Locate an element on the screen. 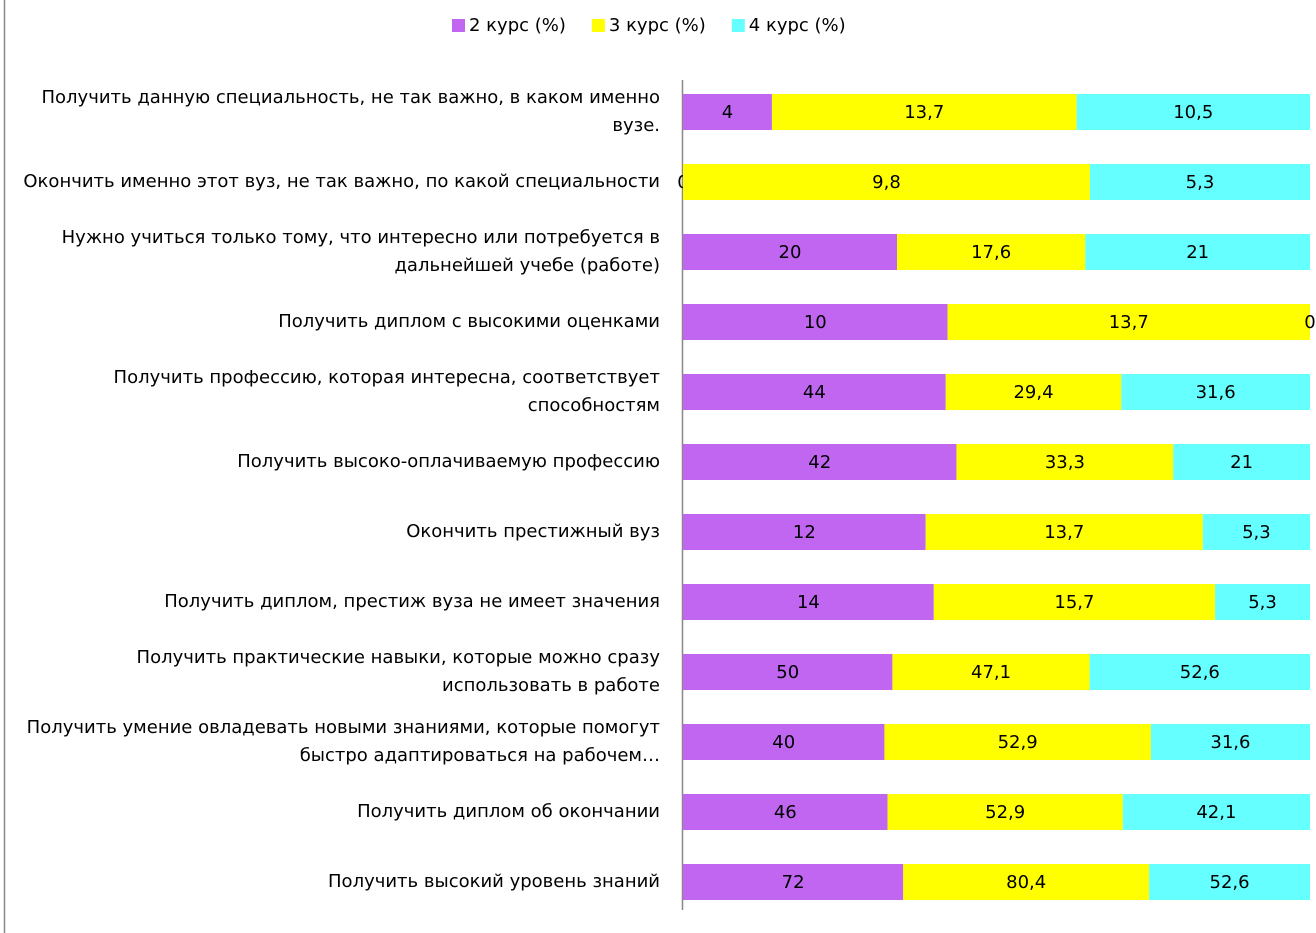 The width and height of the screenshot is (1316, 933). value-label: 50 is located at coordinates (787, 672).